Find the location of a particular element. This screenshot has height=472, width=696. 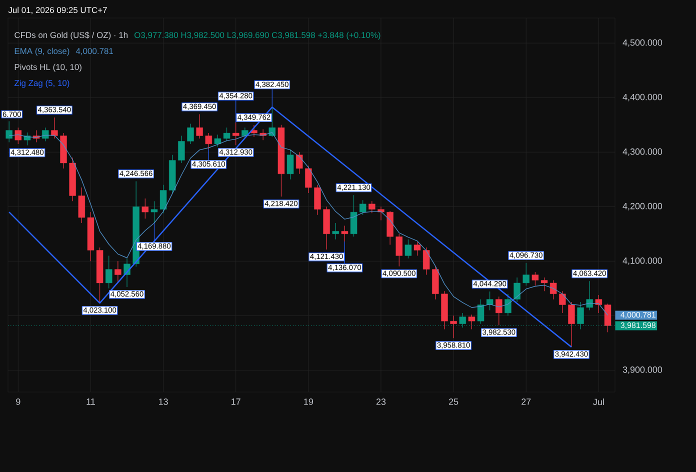

x-tick-label: 11 is located at coordinates (90, 401).